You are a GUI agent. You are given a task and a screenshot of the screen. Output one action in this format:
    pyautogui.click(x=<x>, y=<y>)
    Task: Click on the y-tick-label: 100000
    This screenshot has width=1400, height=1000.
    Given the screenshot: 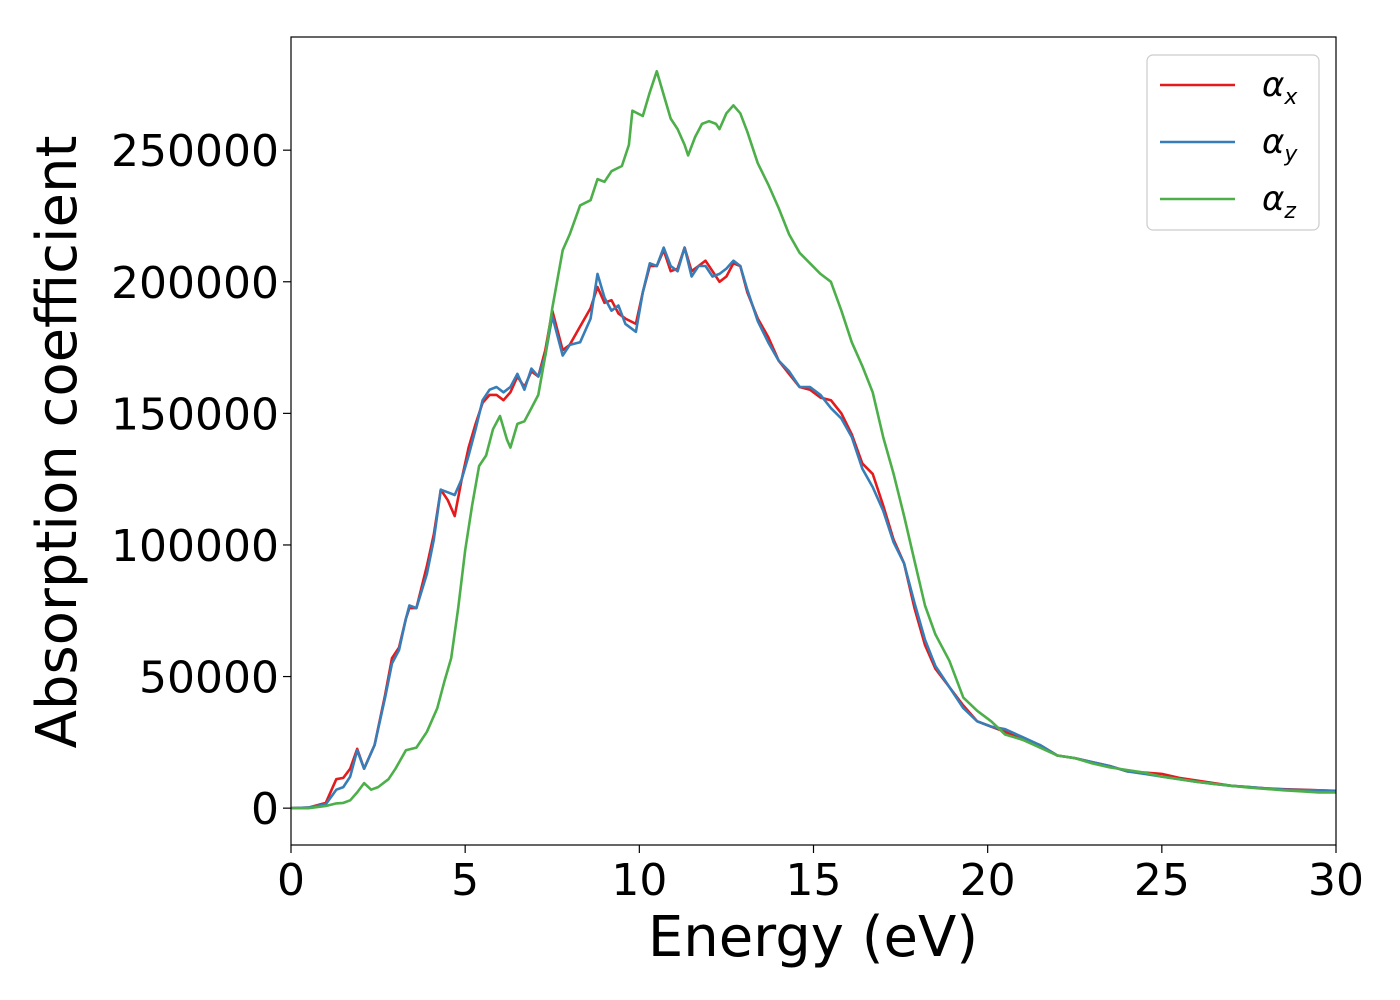 What is the action you would take?
    pyautogui.click(x=195, y=546)
    